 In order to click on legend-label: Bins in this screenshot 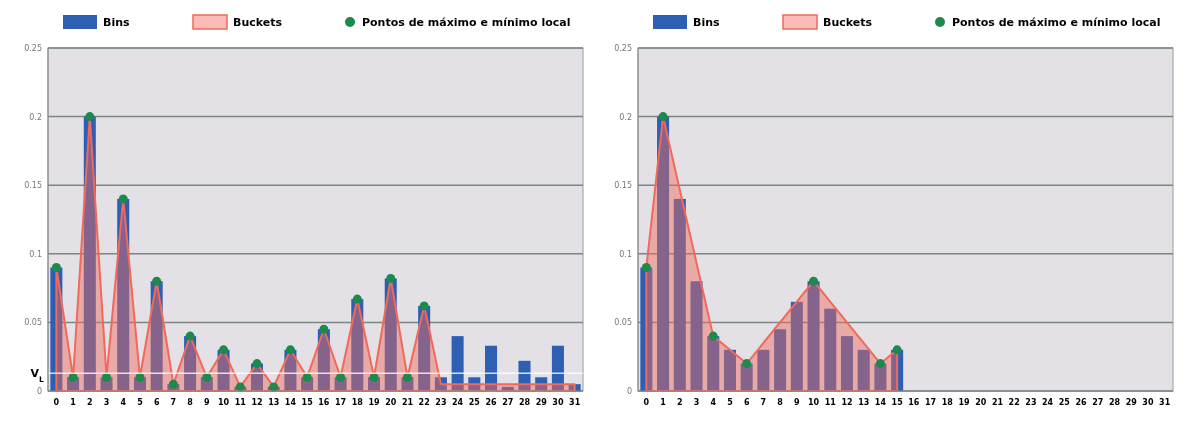, I will do `click(706, 22)`.